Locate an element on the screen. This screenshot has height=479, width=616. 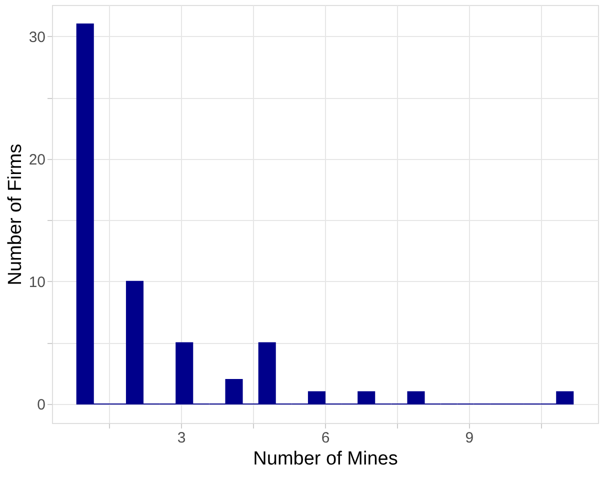
x-tick-label: 6 is located at coordinates (325, 438).